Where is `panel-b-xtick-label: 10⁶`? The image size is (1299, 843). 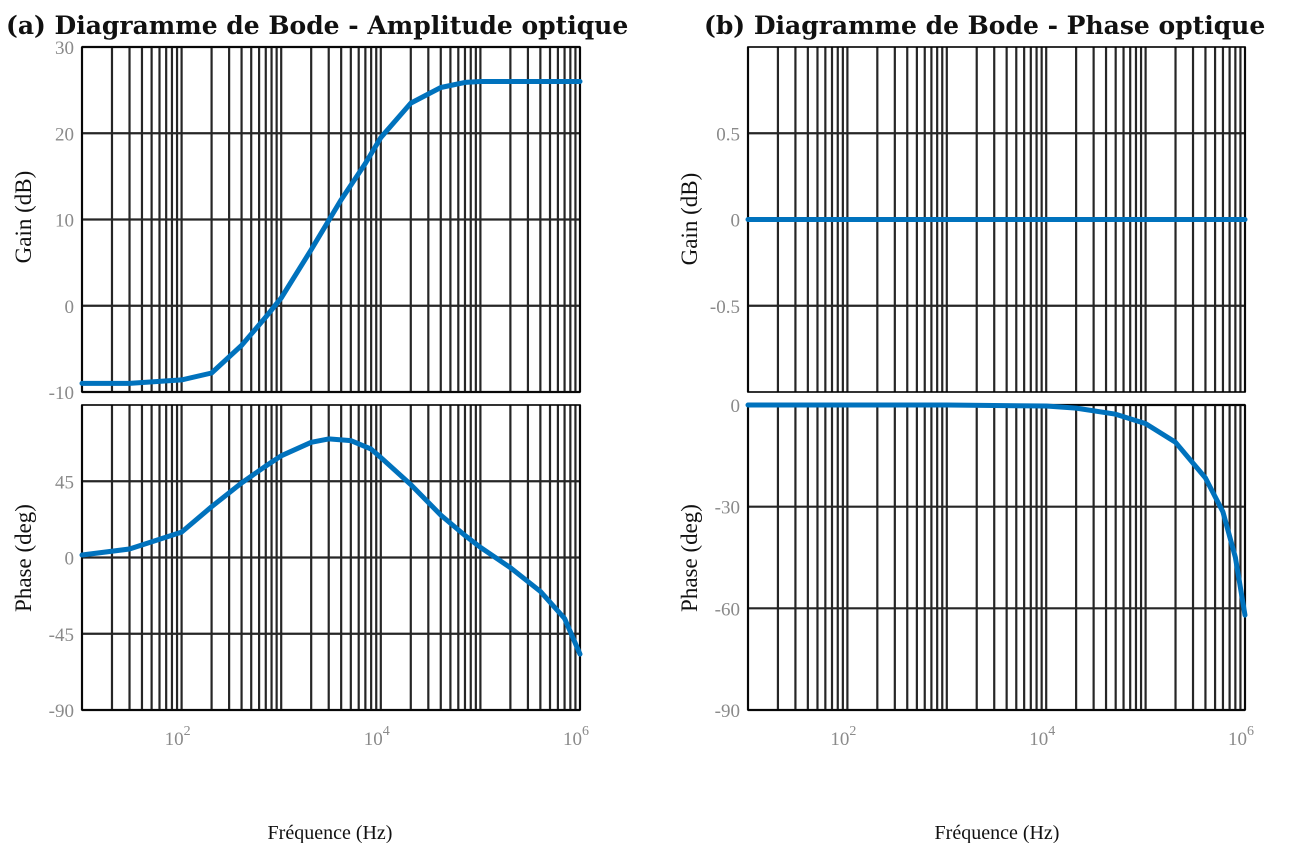
panel-b-xtick-label: 10⁶ is located at coordinates (1241, 737).